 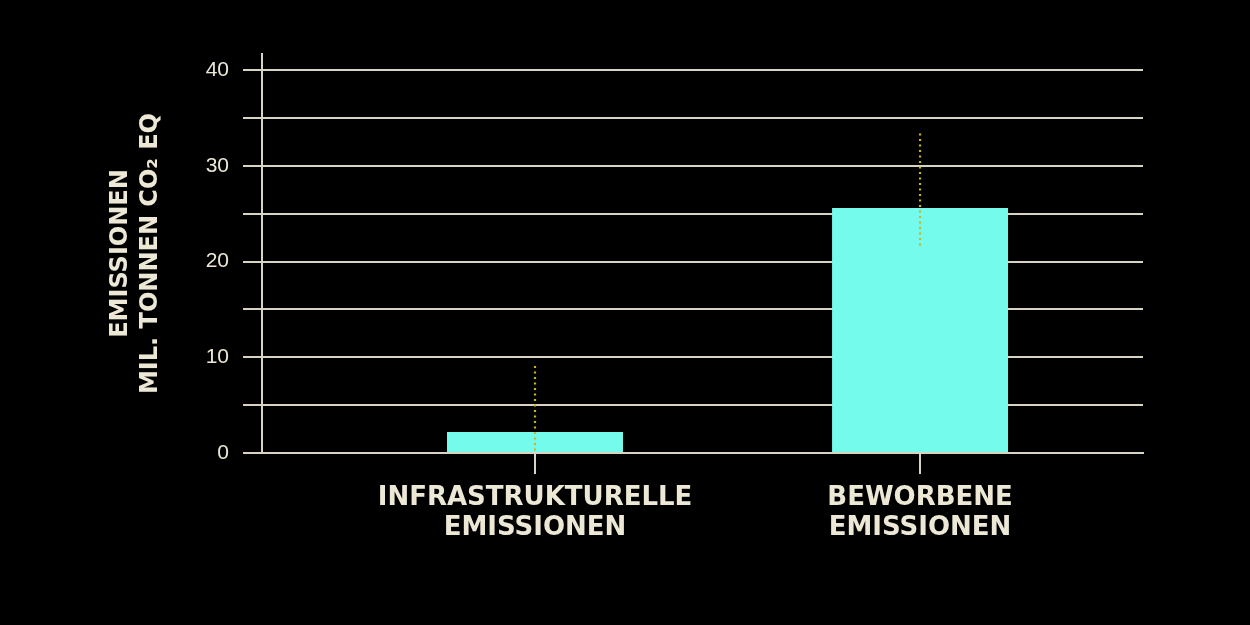 I want to click on x-tick-label: INFRASTRUKTURELLE EMISSIONEN, so click(x=535, y=510).